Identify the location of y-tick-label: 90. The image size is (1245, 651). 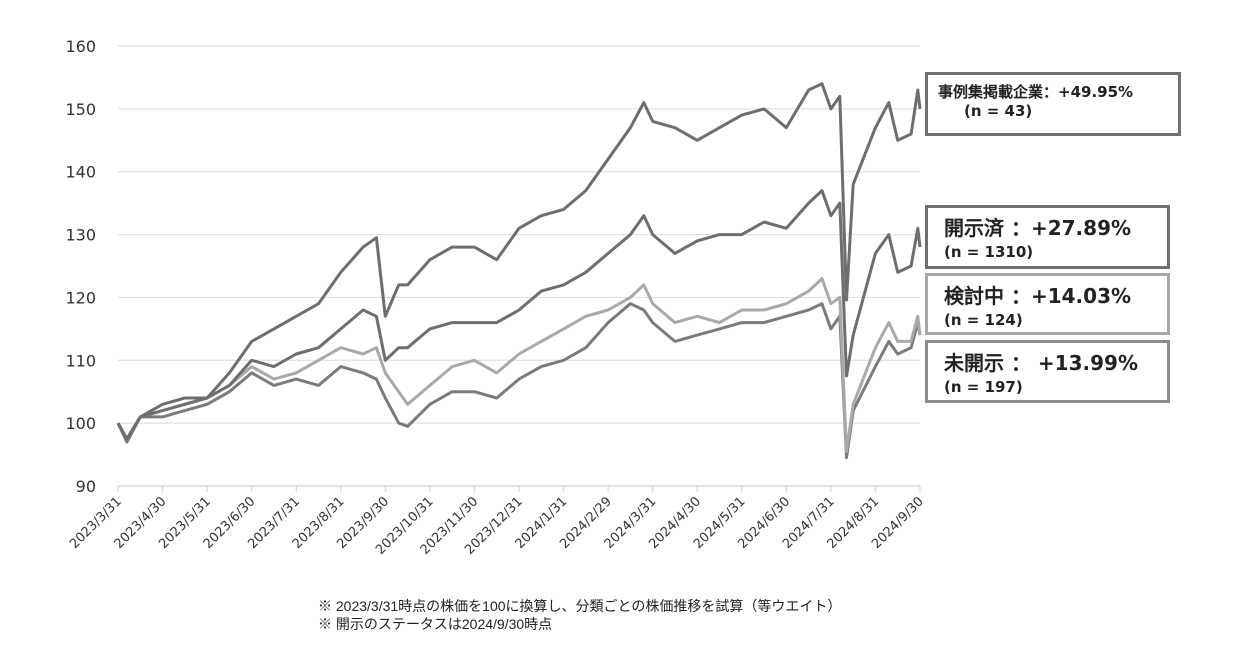
(86, 486).